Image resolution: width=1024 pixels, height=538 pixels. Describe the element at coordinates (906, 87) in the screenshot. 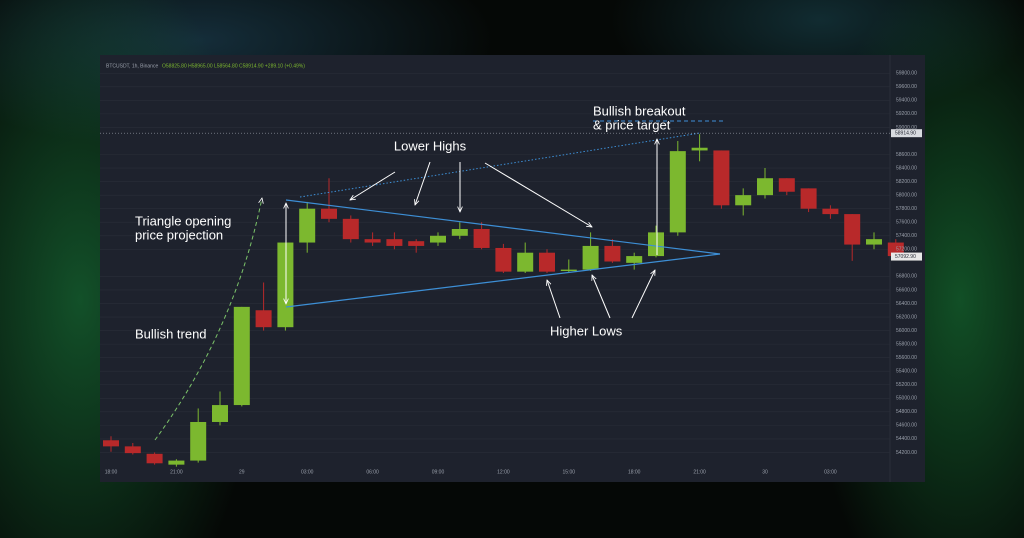

I see `y-tick-label: 59600.00` at that location.